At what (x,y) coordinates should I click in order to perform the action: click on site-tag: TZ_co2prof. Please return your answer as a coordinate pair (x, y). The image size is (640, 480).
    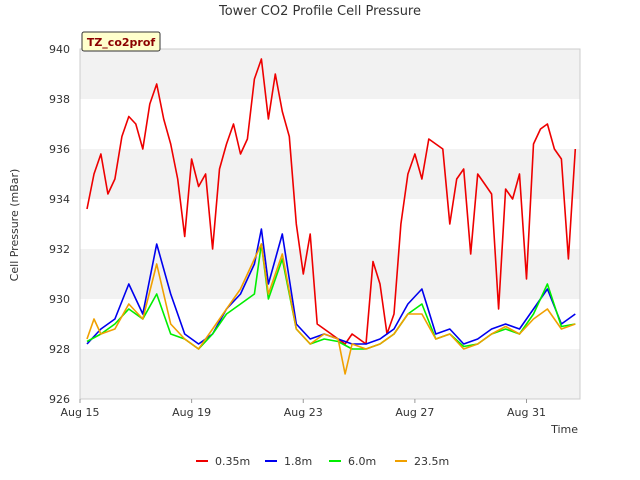
    Looking at the image, I should click on (121, 41).